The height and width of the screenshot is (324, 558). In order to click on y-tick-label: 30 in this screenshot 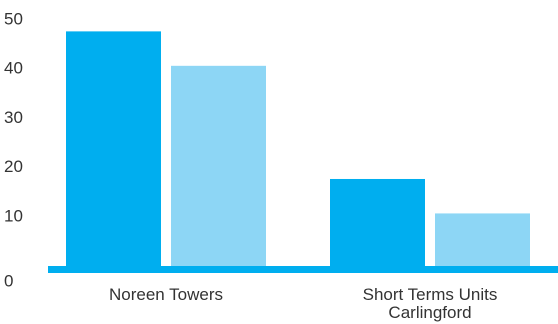, I will do `click(13, 117)`.